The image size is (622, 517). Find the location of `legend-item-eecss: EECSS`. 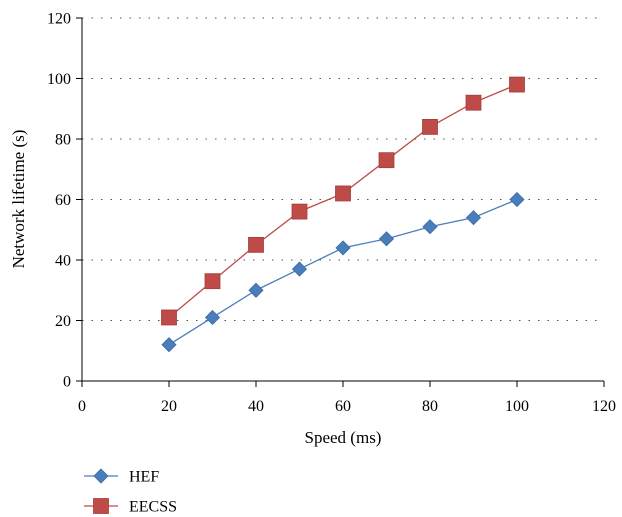

legend-item-eecss: EECSS is located at coordinates (130, 507).